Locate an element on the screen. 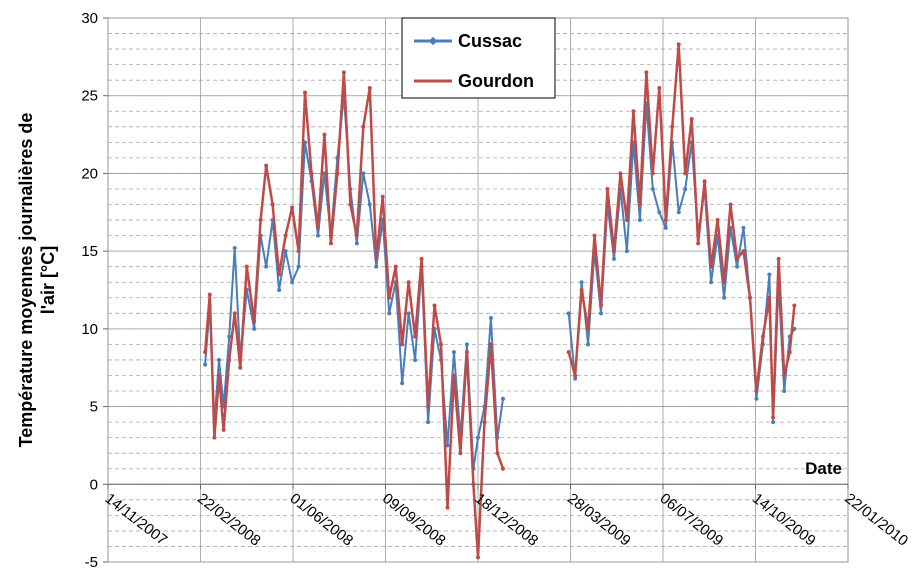  x-axis-label: Date is located at coordinates (823, 468).